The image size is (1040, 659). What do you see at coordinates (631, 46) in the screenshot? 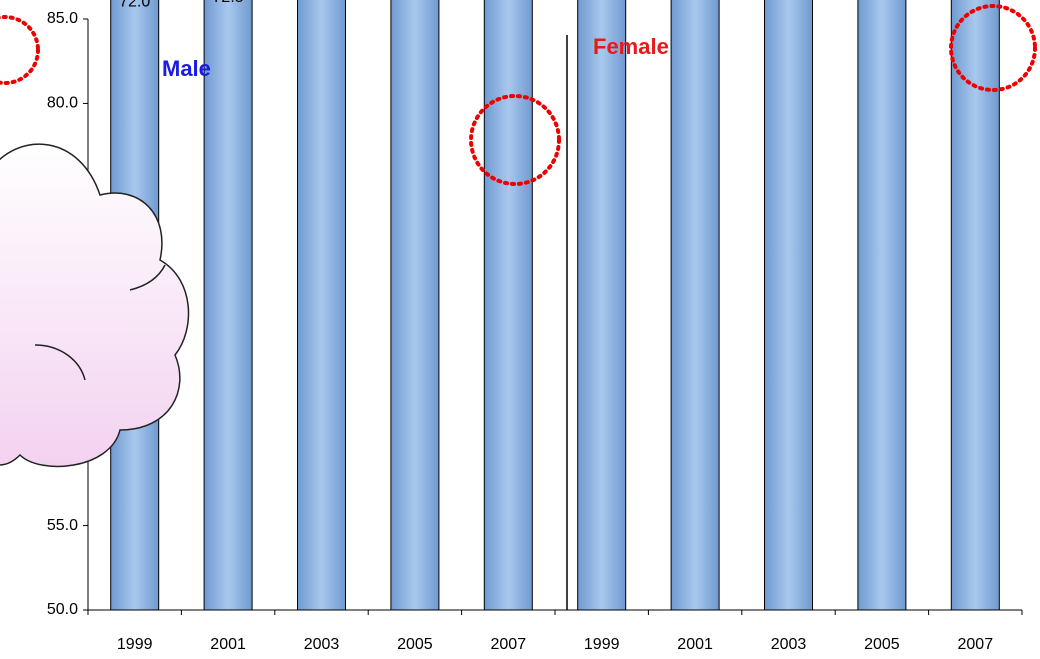
I see `annotation: Female` at bounding box center [631, 46].